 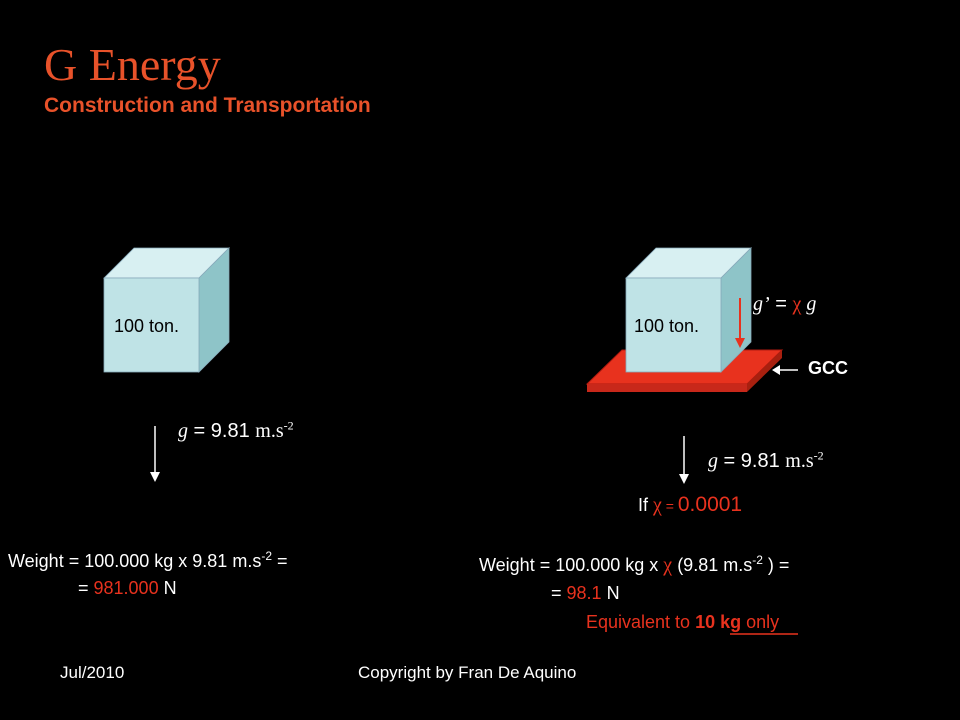 What do you see at coordinates (667, 326) in the screenshot?
I see `right-cube-label: 100 ton.` at bounding box center [667, 326].